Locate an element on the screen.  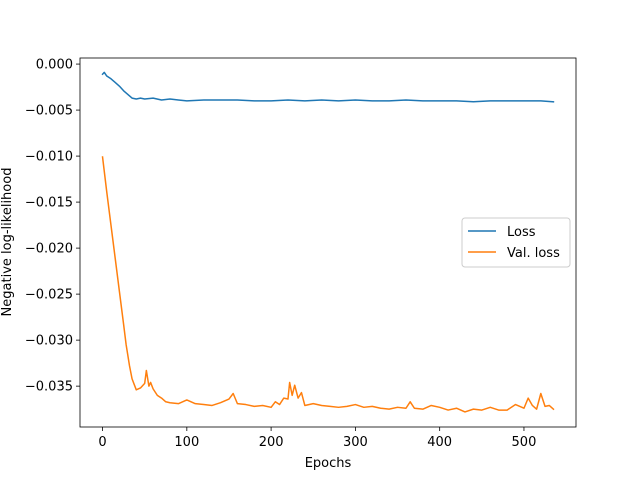
legend-label-1: Val. loss is located at coordinates (533, 253).